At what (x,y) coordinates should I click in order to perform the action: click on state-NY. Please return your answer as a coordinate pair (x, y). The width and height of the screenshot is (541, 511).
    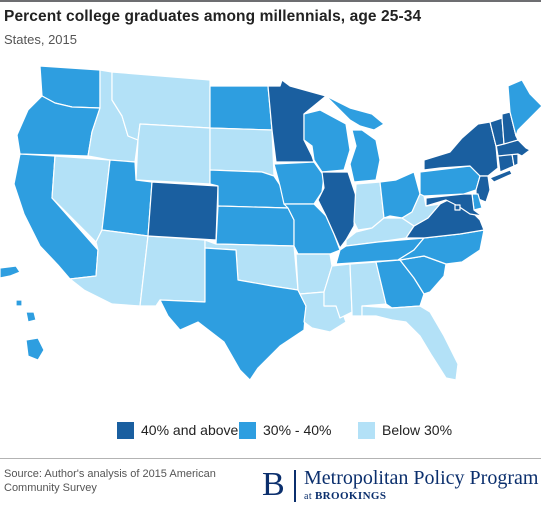
    Looking at the image, I should click on (468, 152).